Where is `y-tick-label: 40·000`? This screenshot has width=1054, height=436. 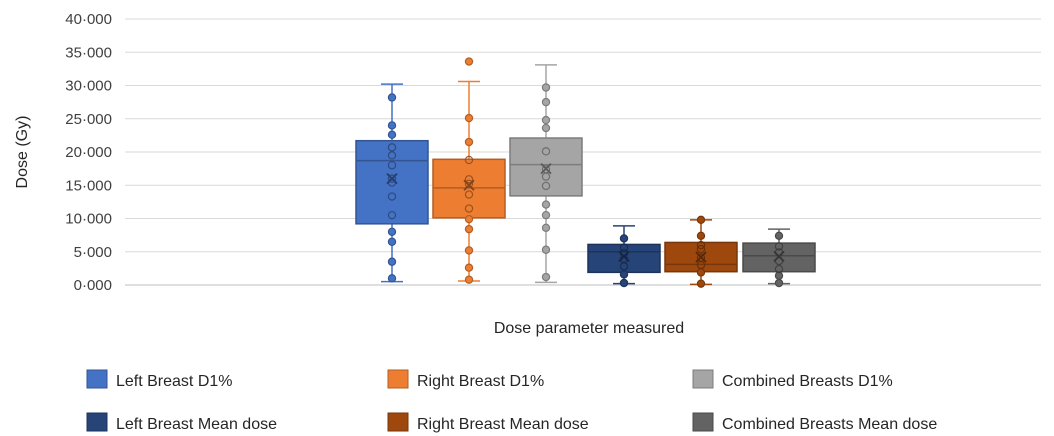
y-tick-label: 40·000 is located at coordinates (88, 19).